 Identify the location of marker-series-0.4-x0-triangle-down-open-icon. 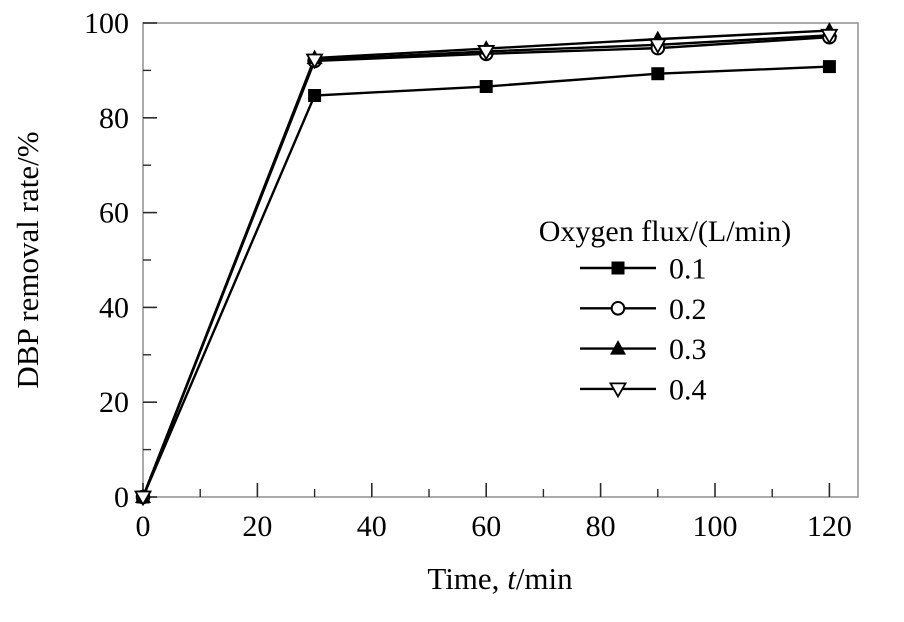
(143, 498).